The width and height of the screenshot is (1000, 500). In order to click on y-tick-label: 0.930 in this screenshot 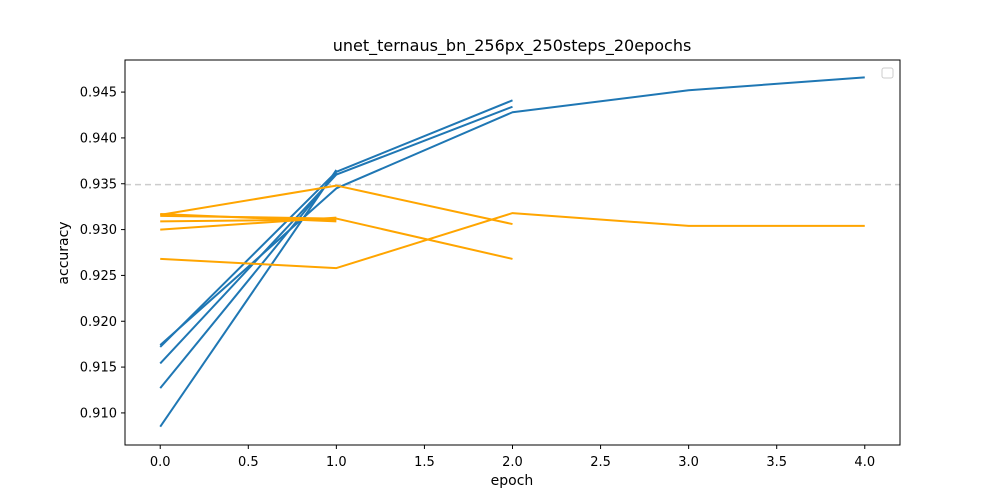, I will do `click(98, 230)`.